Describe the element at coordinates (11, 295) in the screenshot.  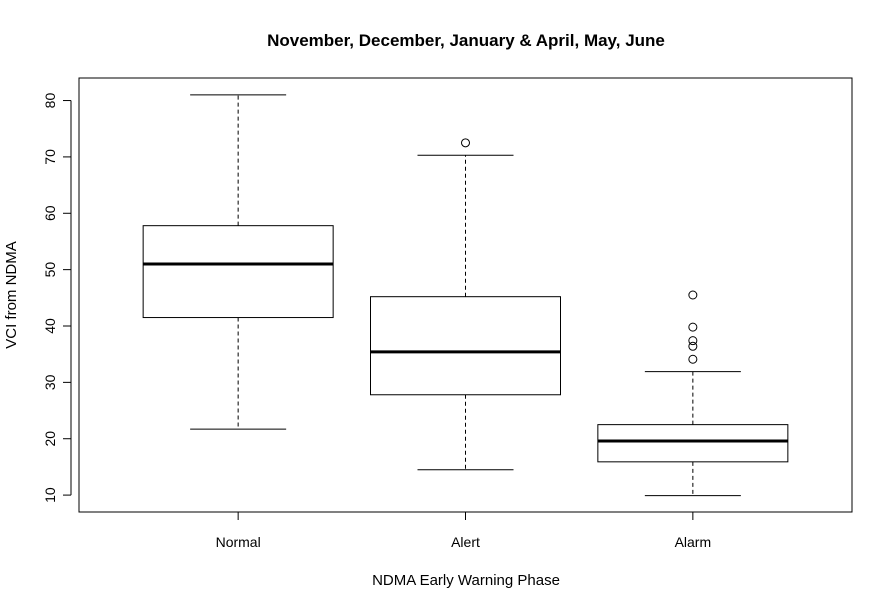
I see `y-axis-label: VCI from NDMA` at that location.